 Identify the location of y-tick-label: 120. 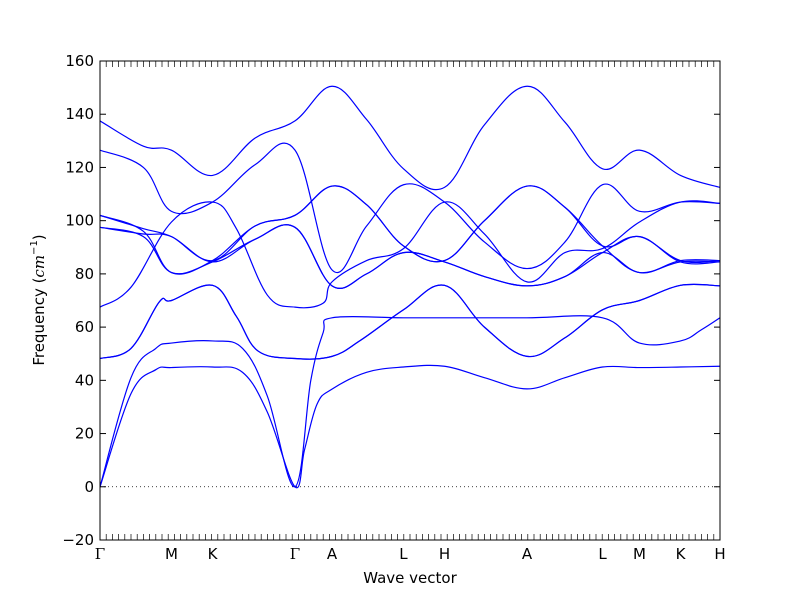
(79, 167).